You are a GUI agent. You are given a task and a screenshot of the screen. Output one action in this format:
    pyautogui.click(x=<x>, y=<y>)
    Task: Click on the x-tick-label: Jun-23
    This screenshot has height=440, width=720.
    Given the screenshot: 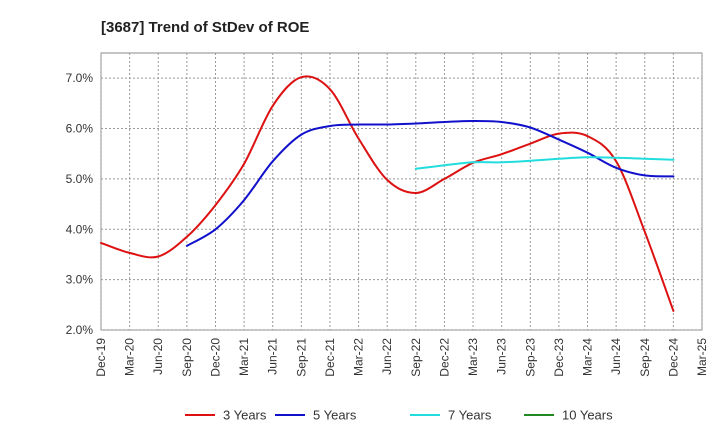 What is the action you would take?
    pyautogui.click(x=502, y=356)
    